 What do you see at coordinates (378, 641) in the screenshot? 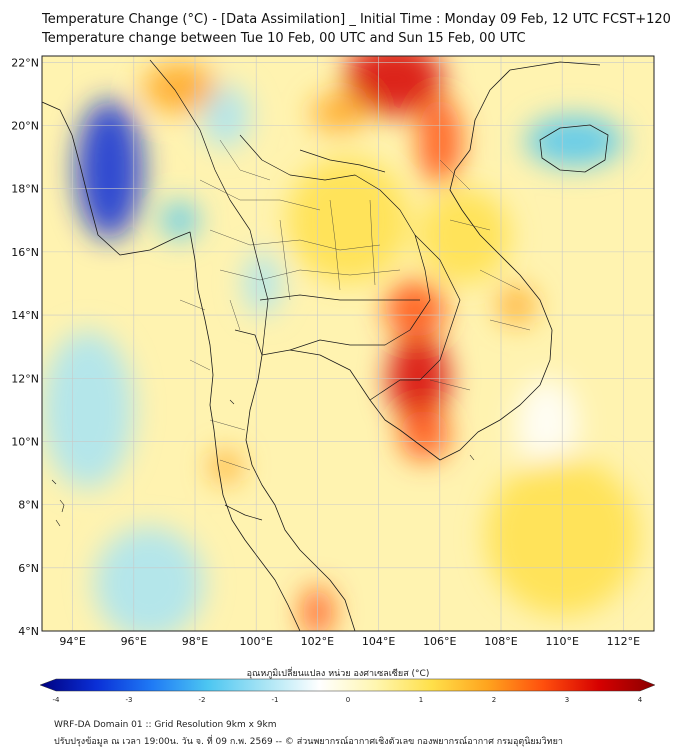
I see `lon-tick-label: 104°E` at bounding box center [378, 641].